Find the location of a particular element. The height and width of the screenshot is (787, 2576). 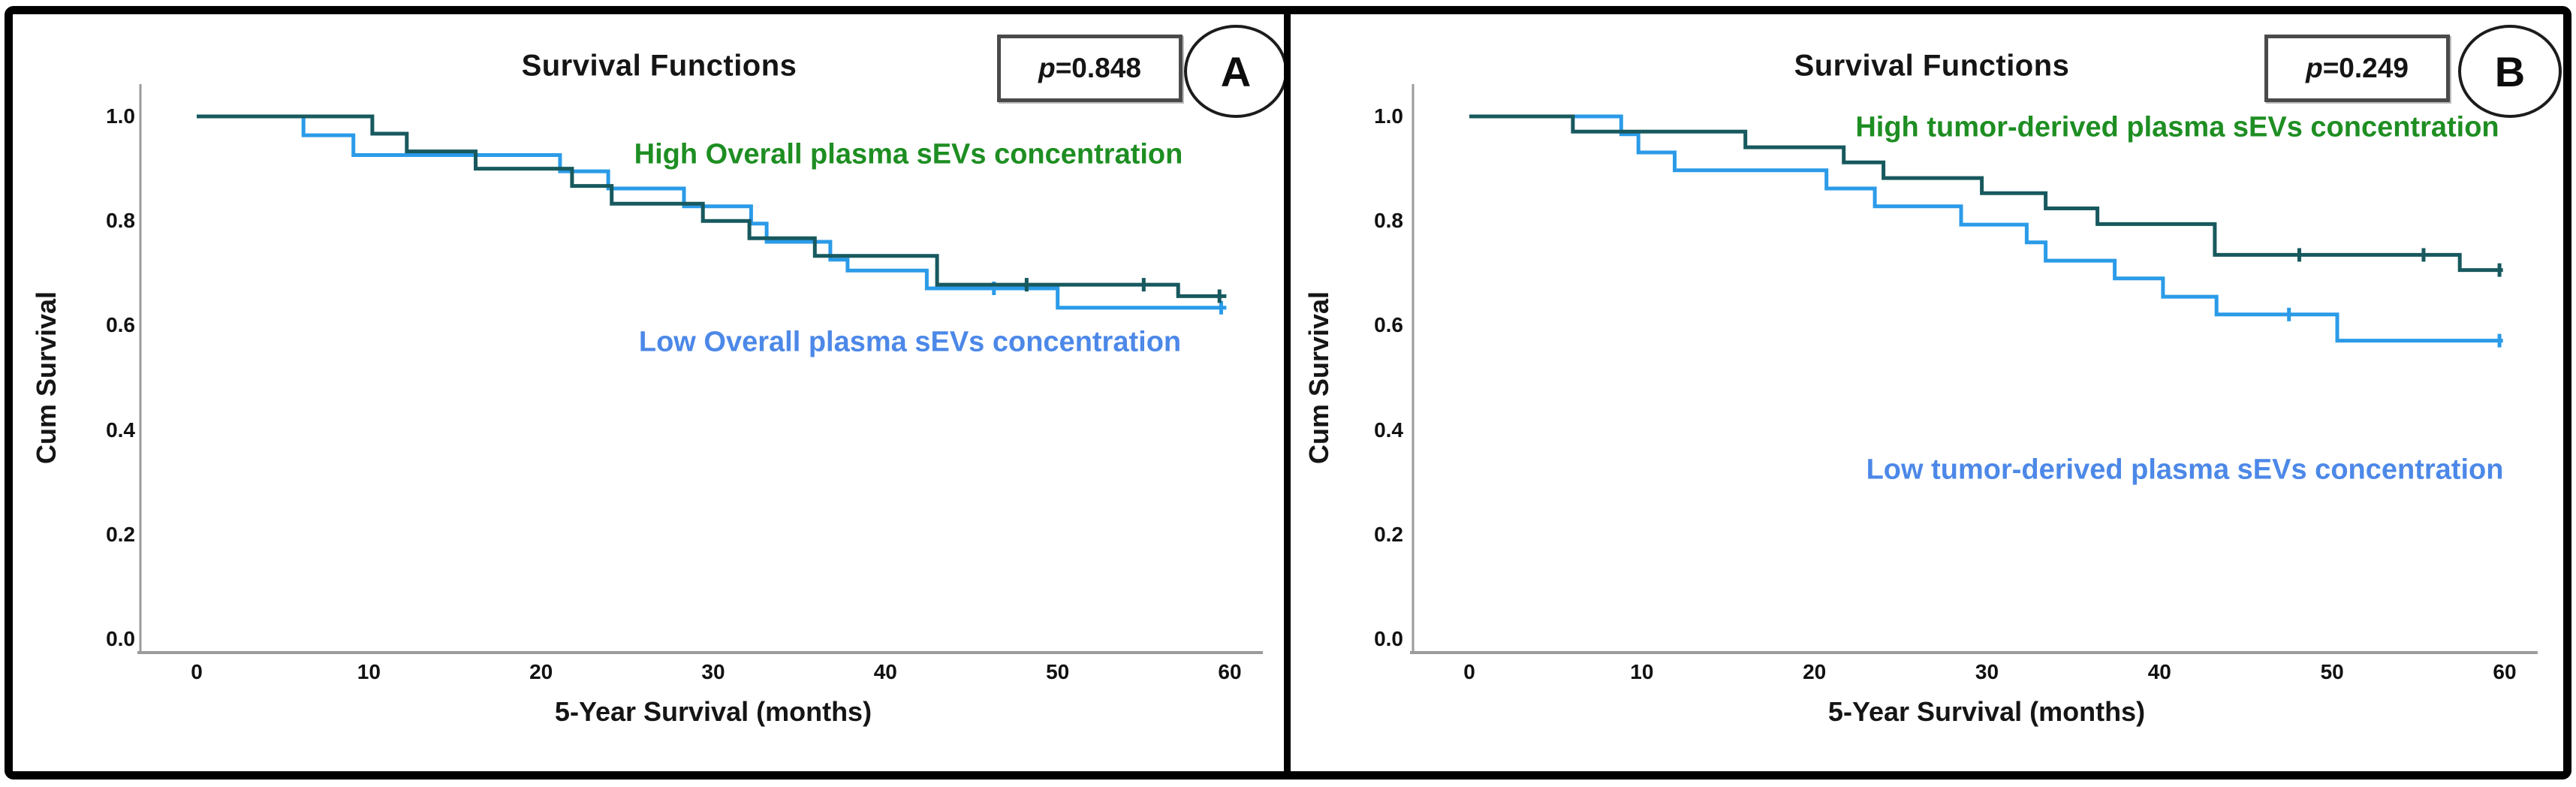

panel-b-xaxis-title: 5-Year Survival (months) is located at coordinates (1986, 712).